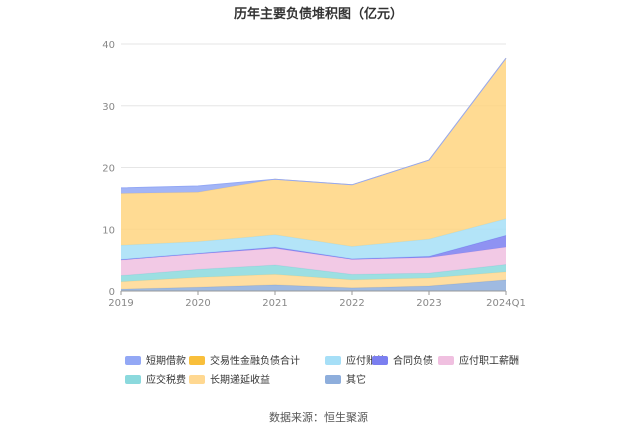 This screenshot has height=431, width=637. Describe the element at coordinates (356, 379) in the screenshot. I see `legend-label: 其它` at that location.